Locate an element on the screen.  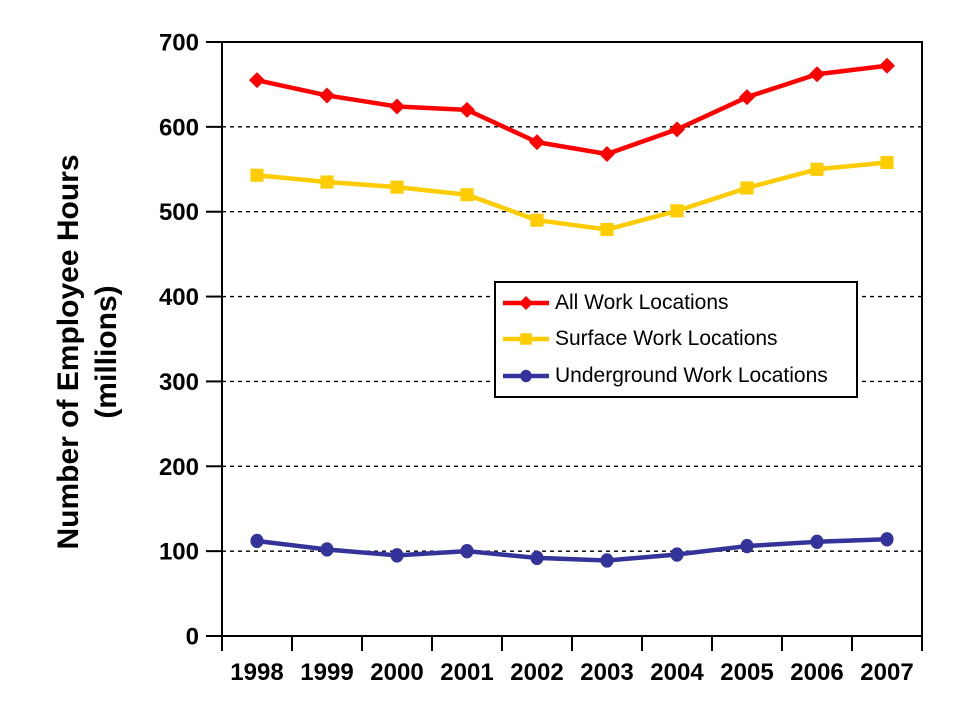
x-tick-label: 2007 is located at coordinates (886, 672).